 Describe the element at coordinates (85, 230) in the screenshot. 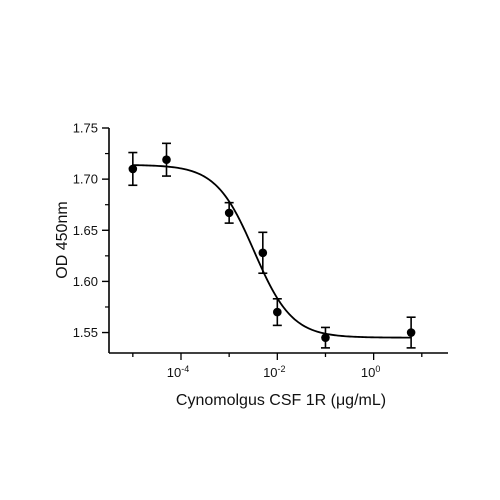

I see `y-tick-label: 1.65` at that location.